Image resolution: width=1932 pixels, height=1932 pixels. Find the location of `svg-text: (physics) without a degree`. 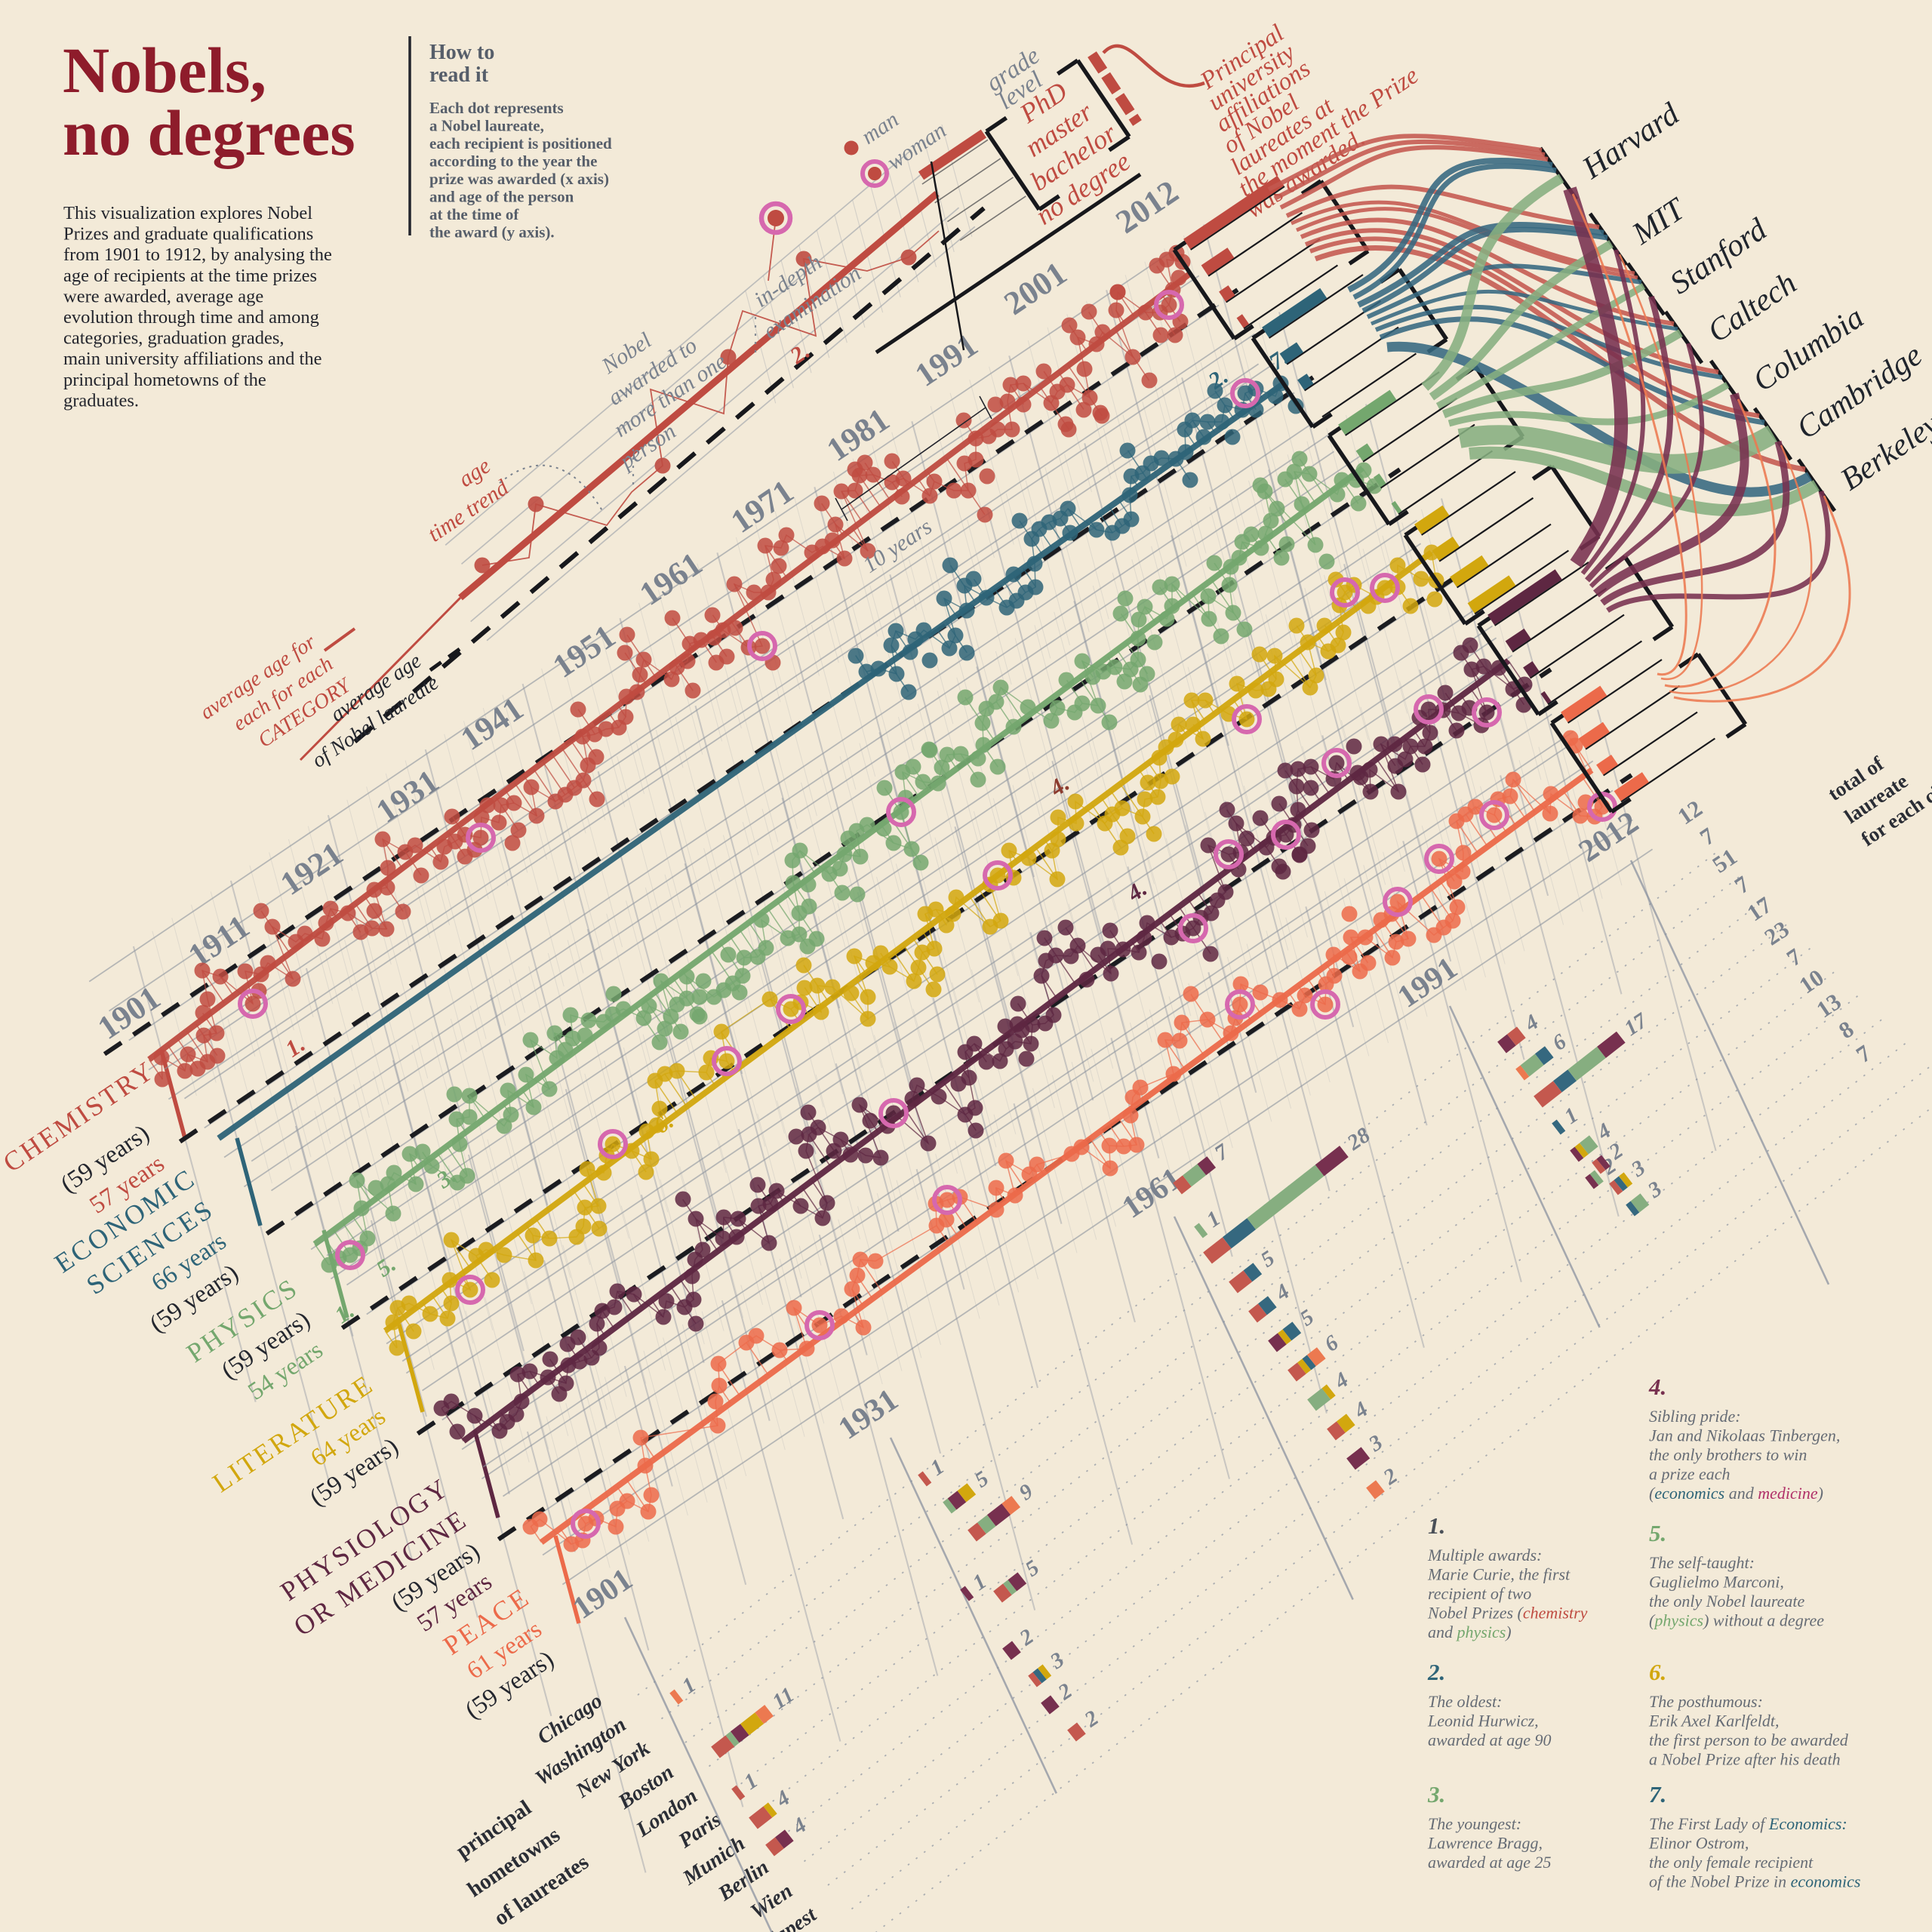

svg-text: (physics) without a degree is located at coordinates (1736, 1620).